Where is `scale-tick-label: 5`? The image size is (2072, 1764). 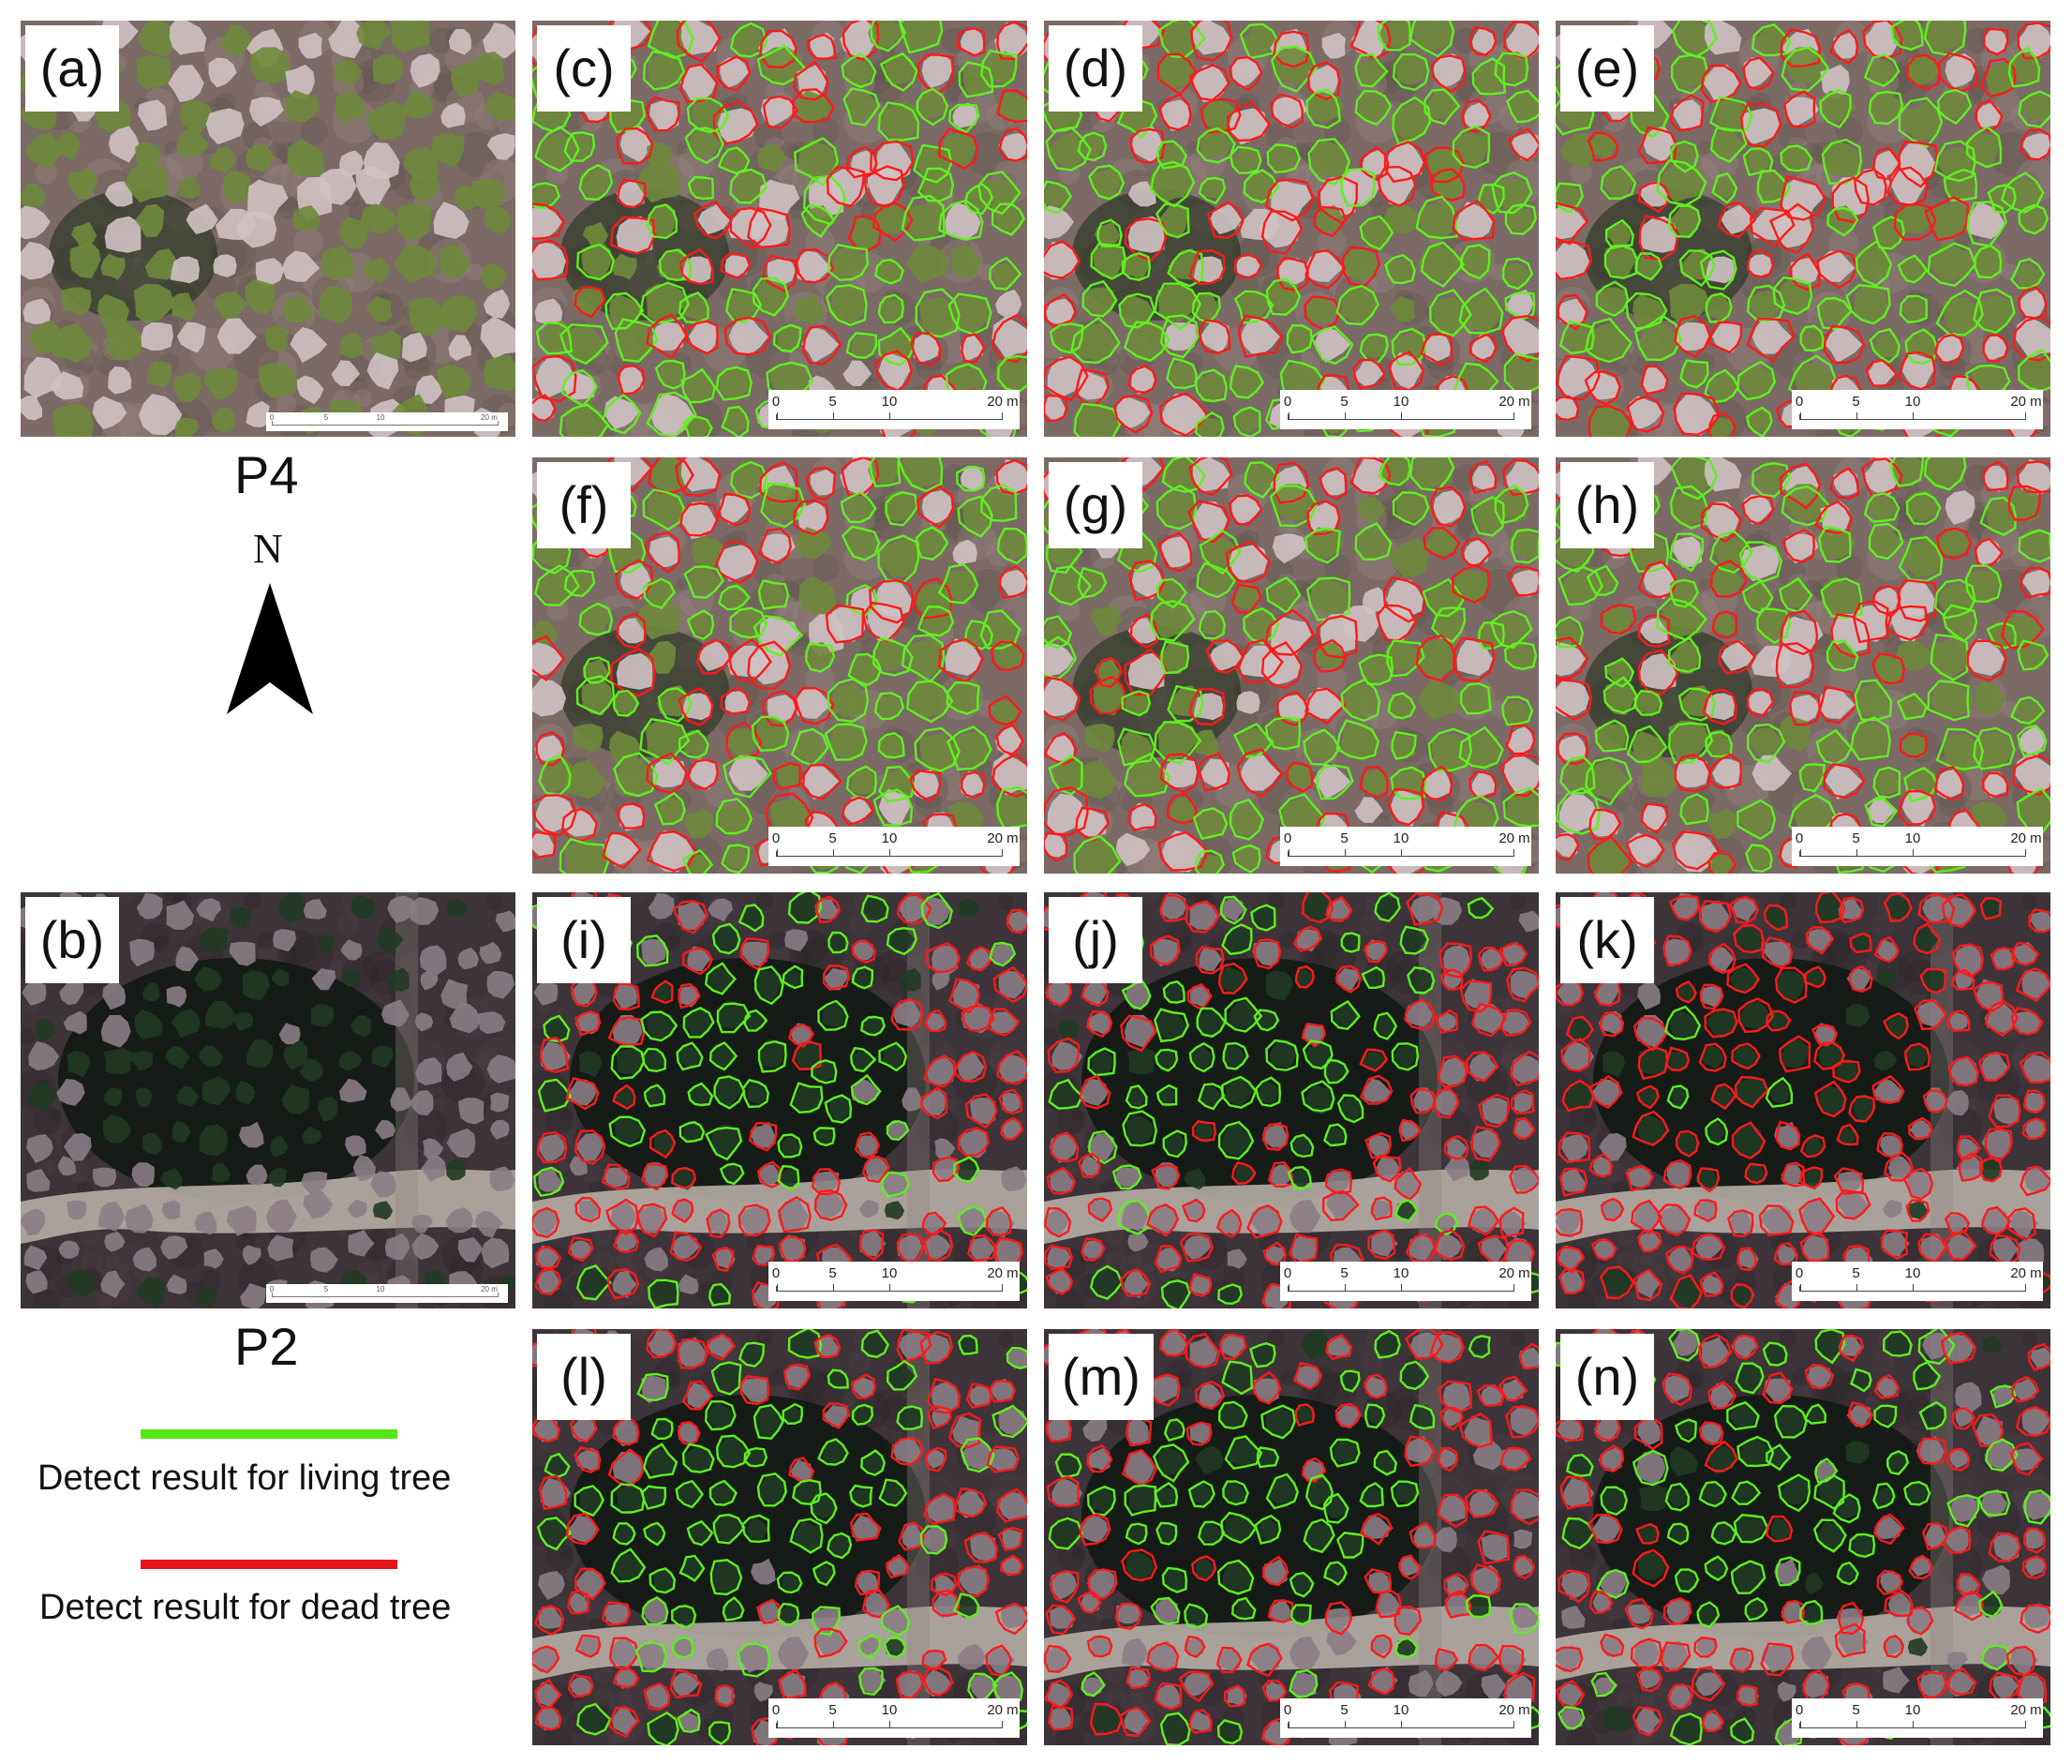
scale-tick-label: 5 is located at coordinates (1856, 1273).